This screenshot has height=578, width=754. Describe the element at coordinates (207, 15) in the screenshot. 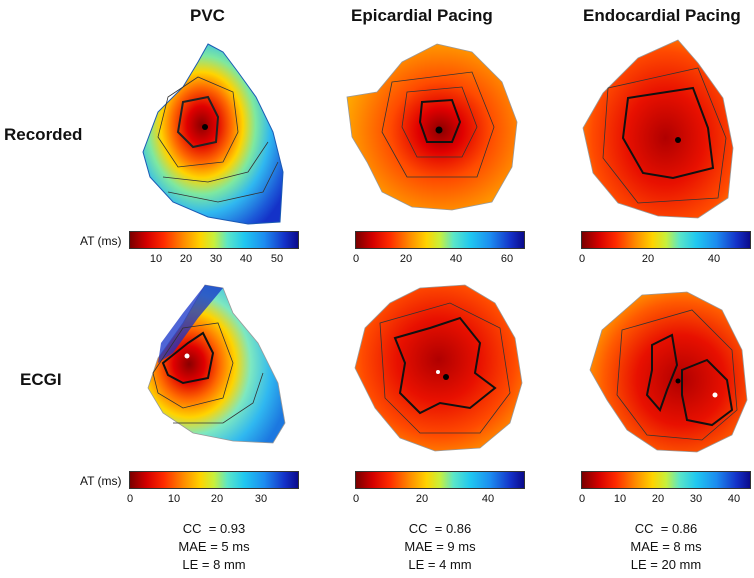

I see `column-title-pvc: PVC` at that location.